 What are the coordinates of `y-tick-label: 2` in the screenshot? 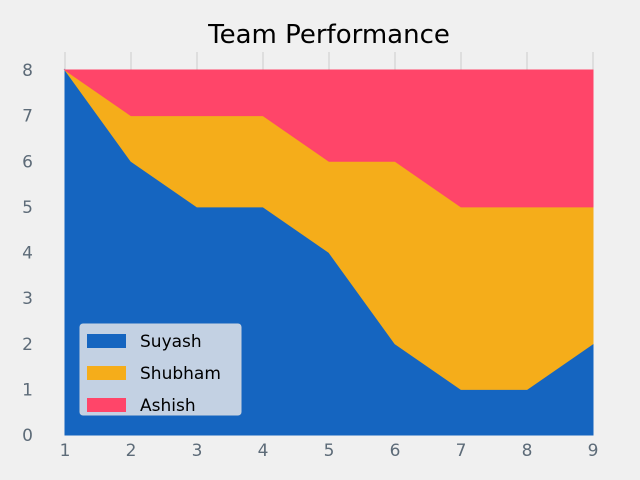 It's located at (27, 345).